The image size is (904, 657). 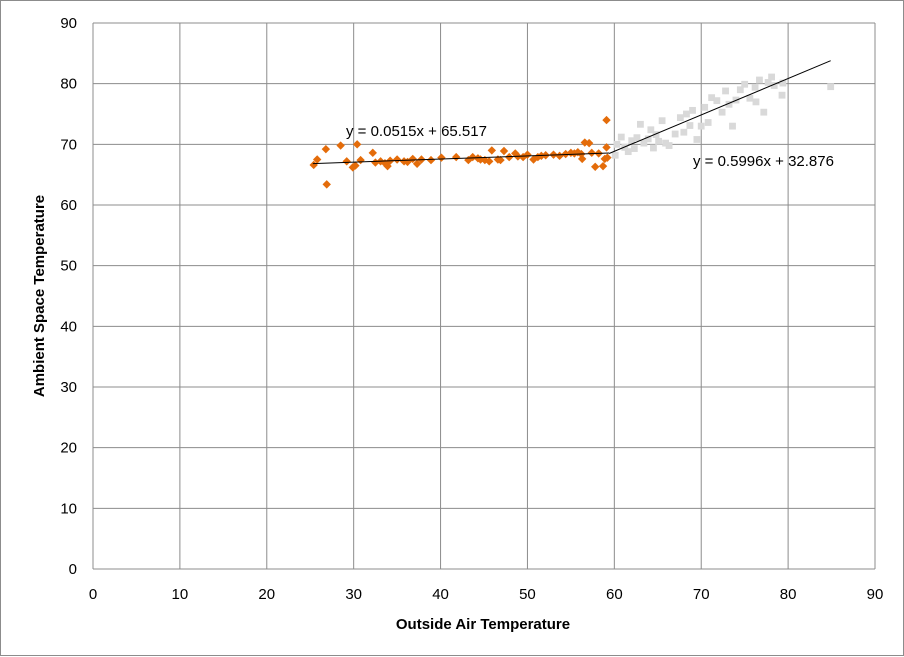 I want to click on y-tick-label: 40, so click(x=68, y=326).